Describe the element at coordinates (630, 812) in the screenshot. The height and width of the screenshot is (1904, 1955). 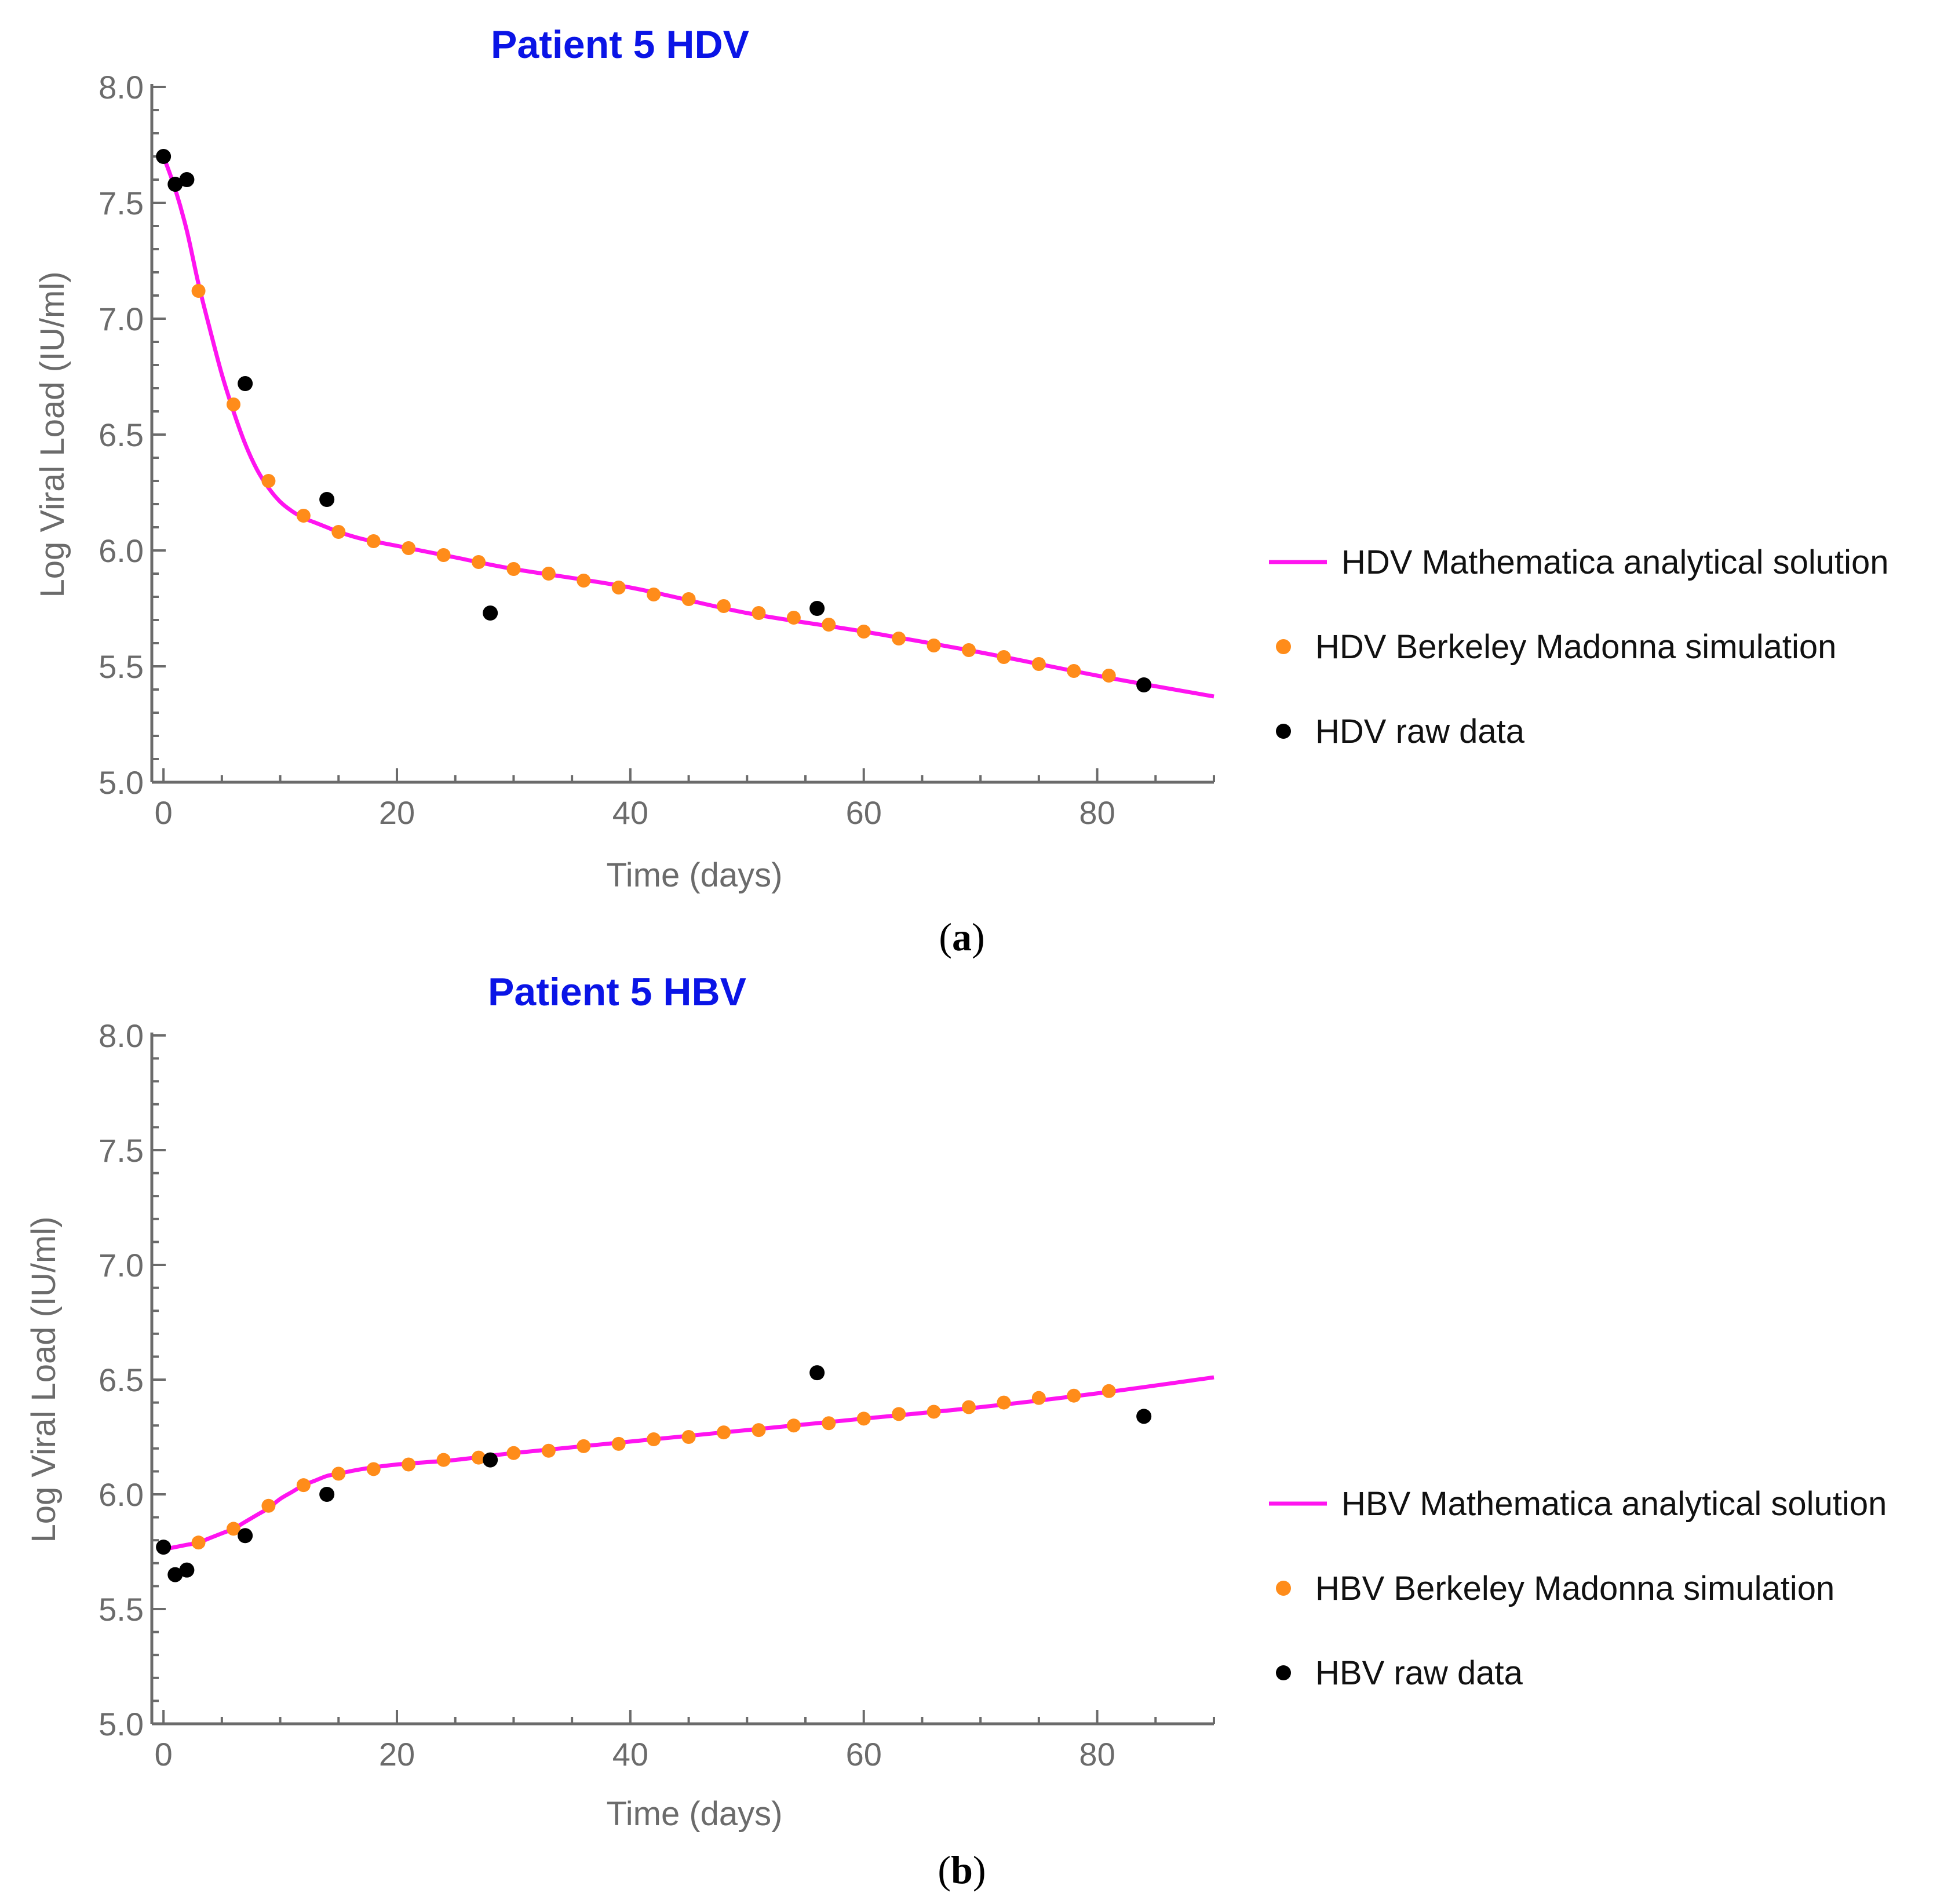
I see `x-tick-label: 40` at that location.